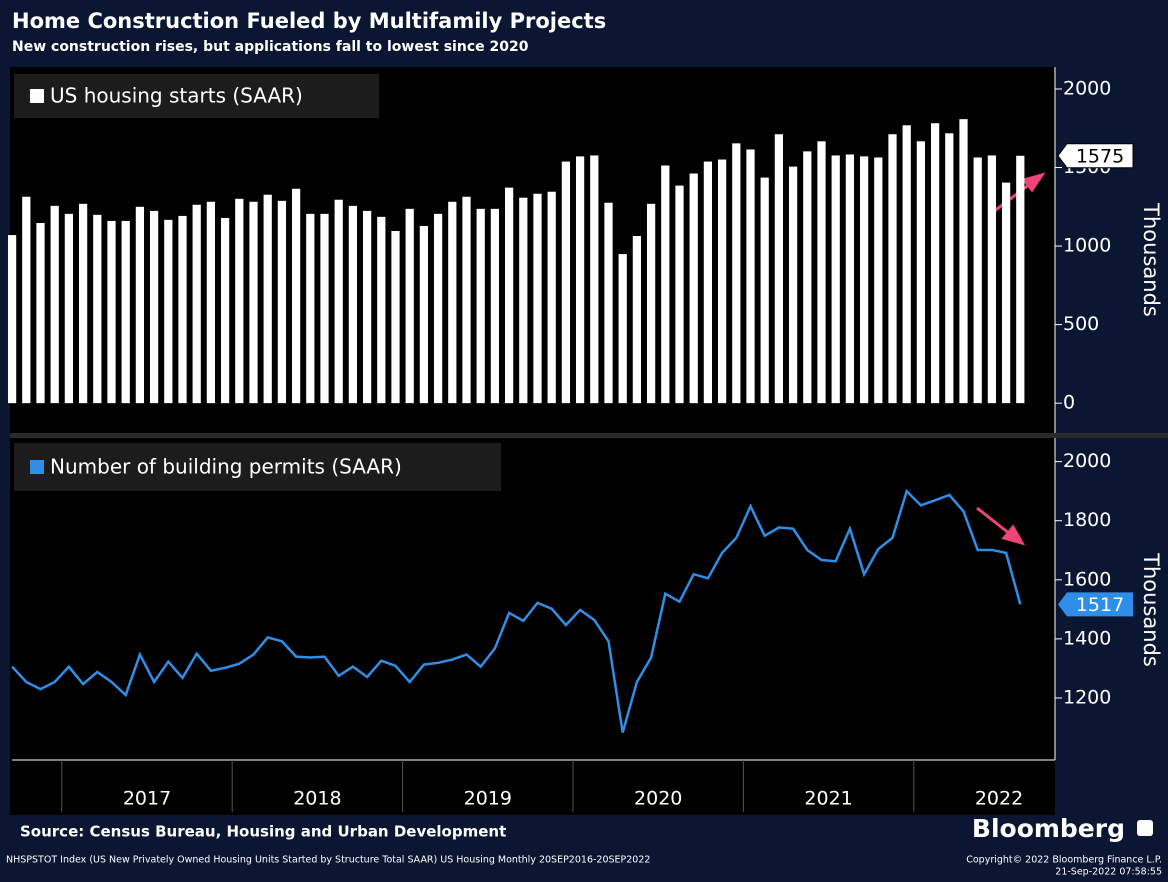 Image resolution: width=1168 pixels, height=882 pixels. Describe the element at coordinates (1087, 697) in the screenshot. I see `y-tick-label: 1200` at that location.